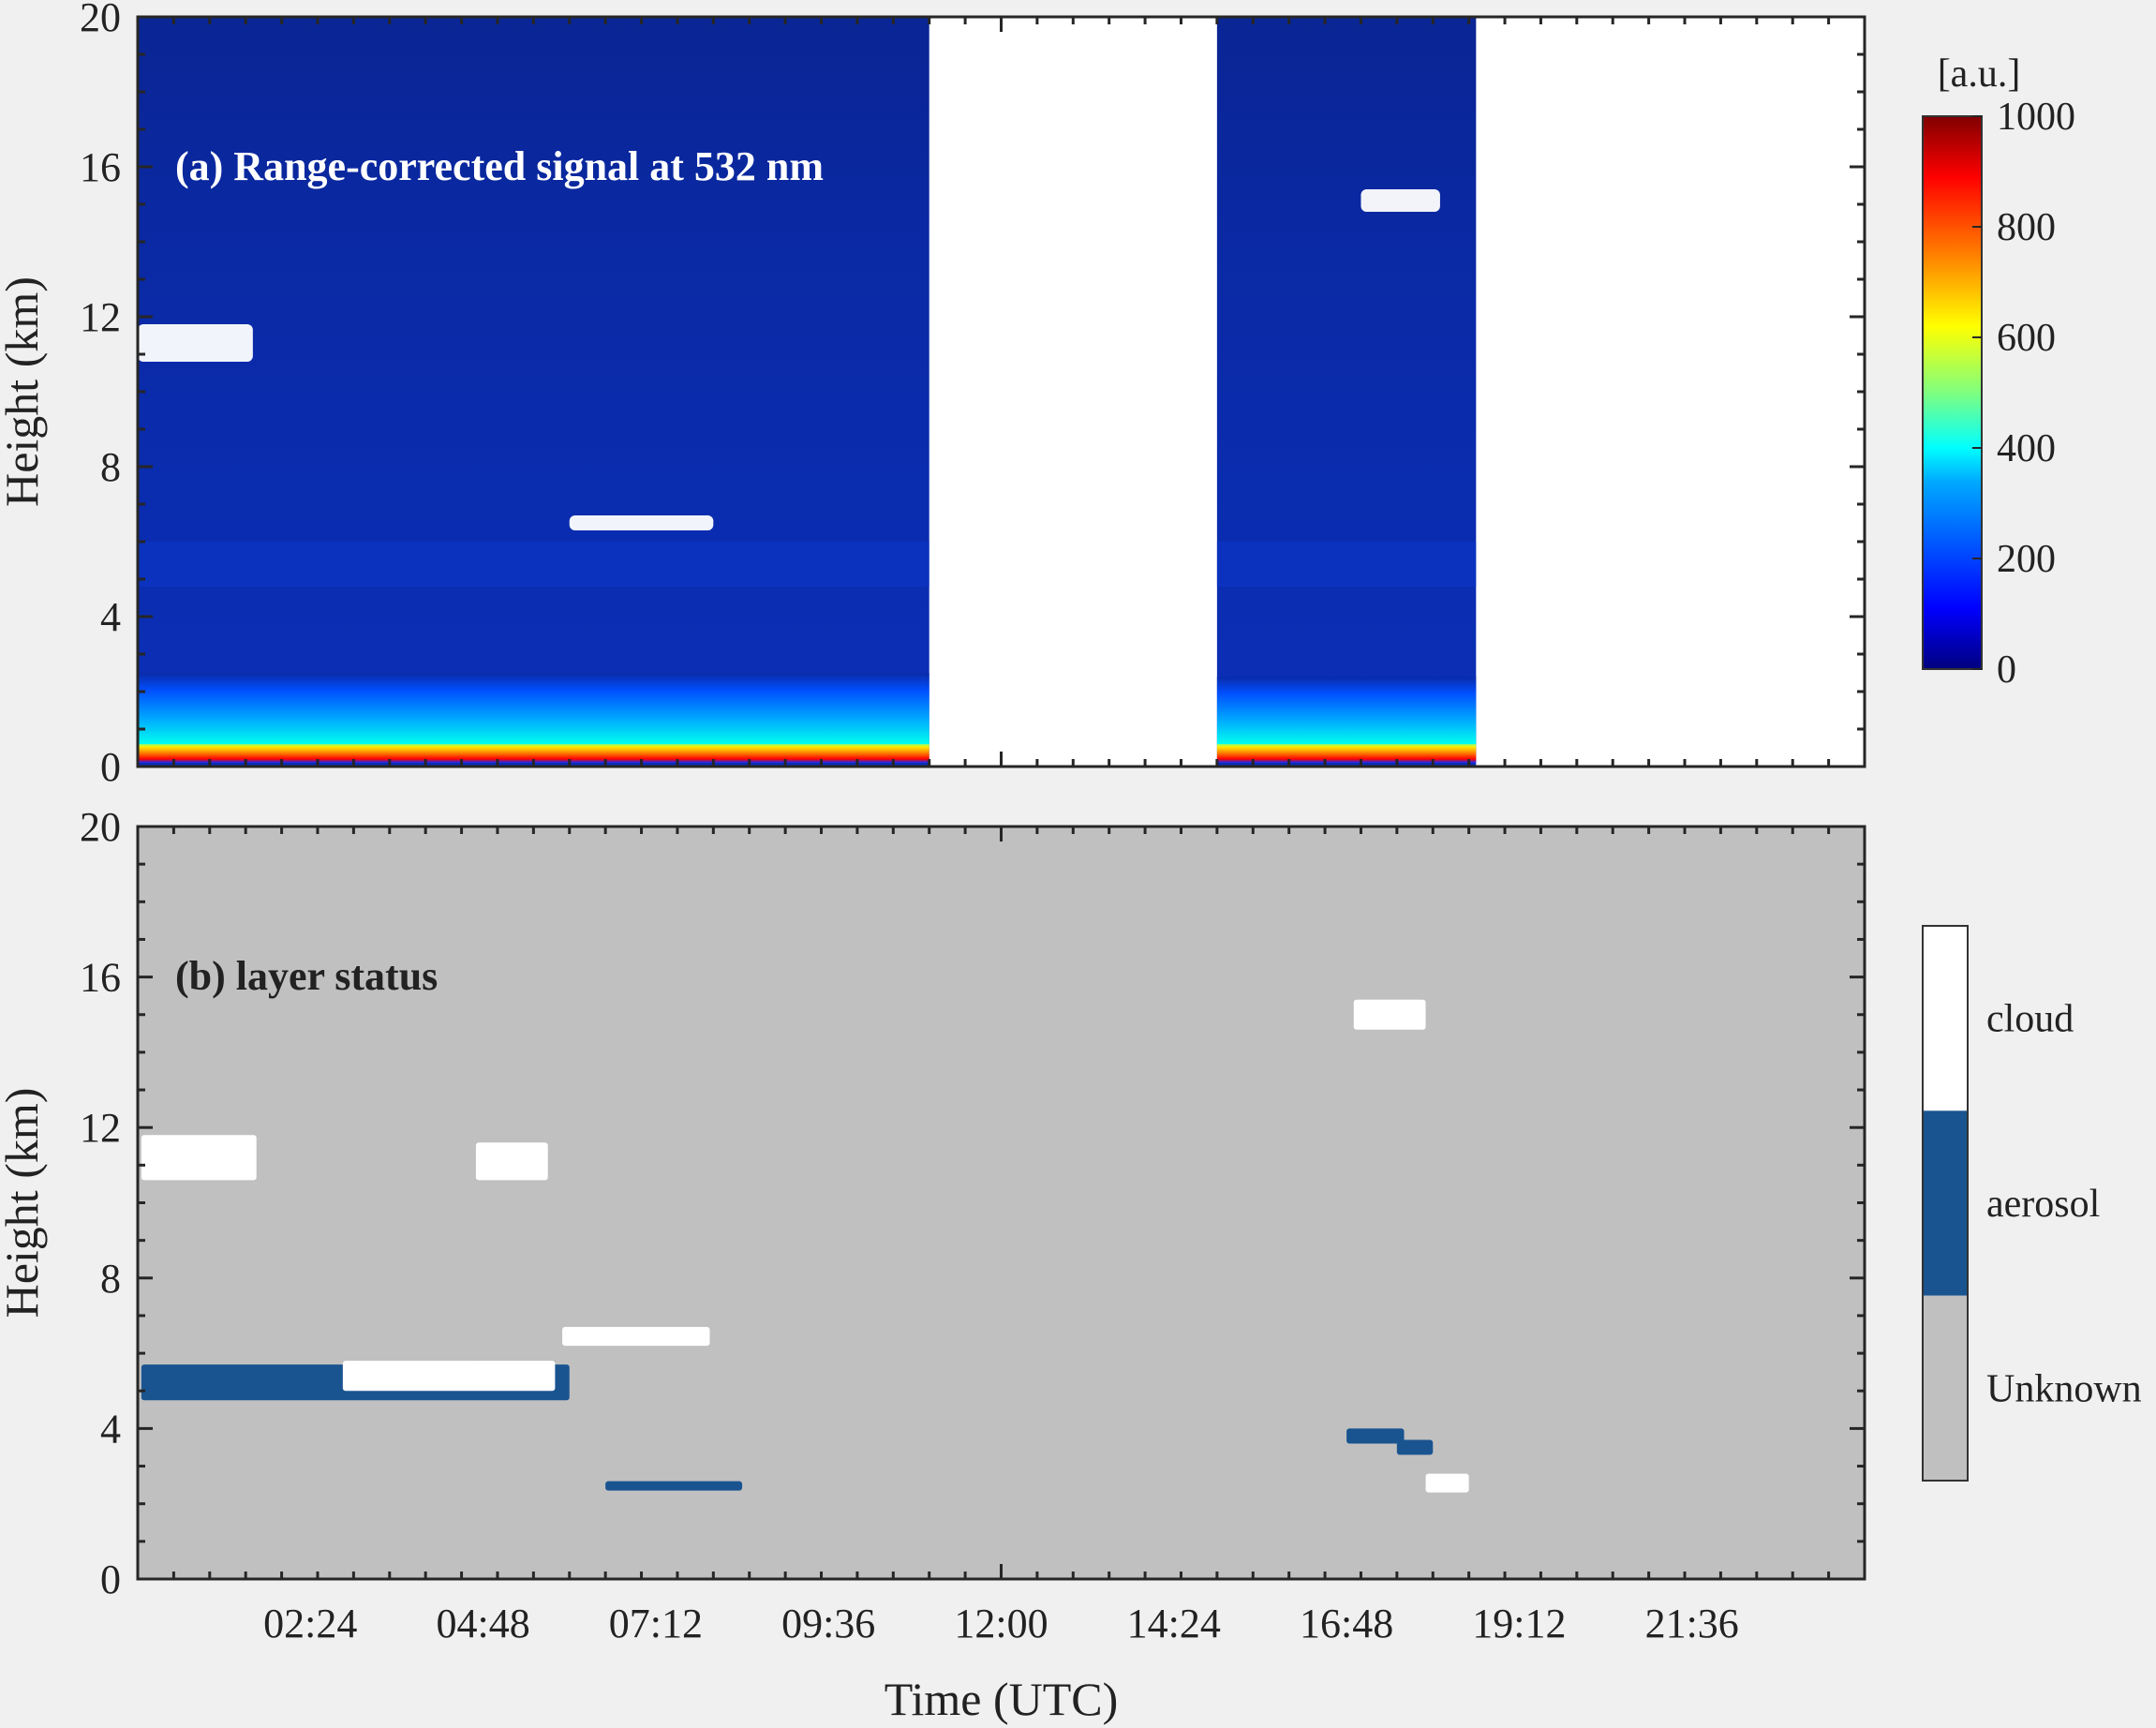 The image size is (2156, 1728). Describe the element at coordinates (24, 1203) in the screenshot. I see `panel-b-y-axis-label: Height (km)` at that location.